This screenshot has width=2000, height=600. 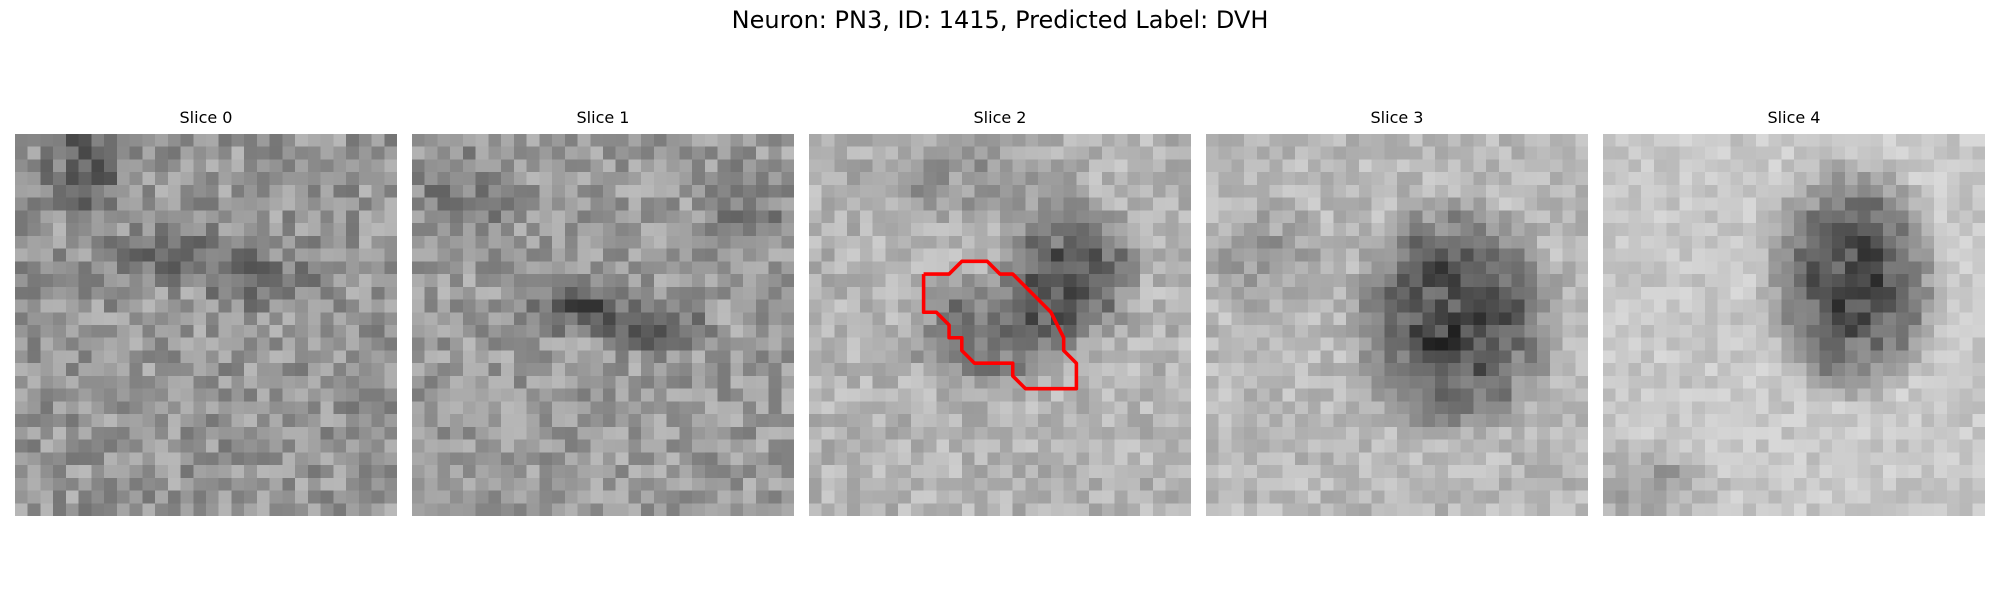 I want to click on slice-image-4-pixels, so click(x=1794, y=325).